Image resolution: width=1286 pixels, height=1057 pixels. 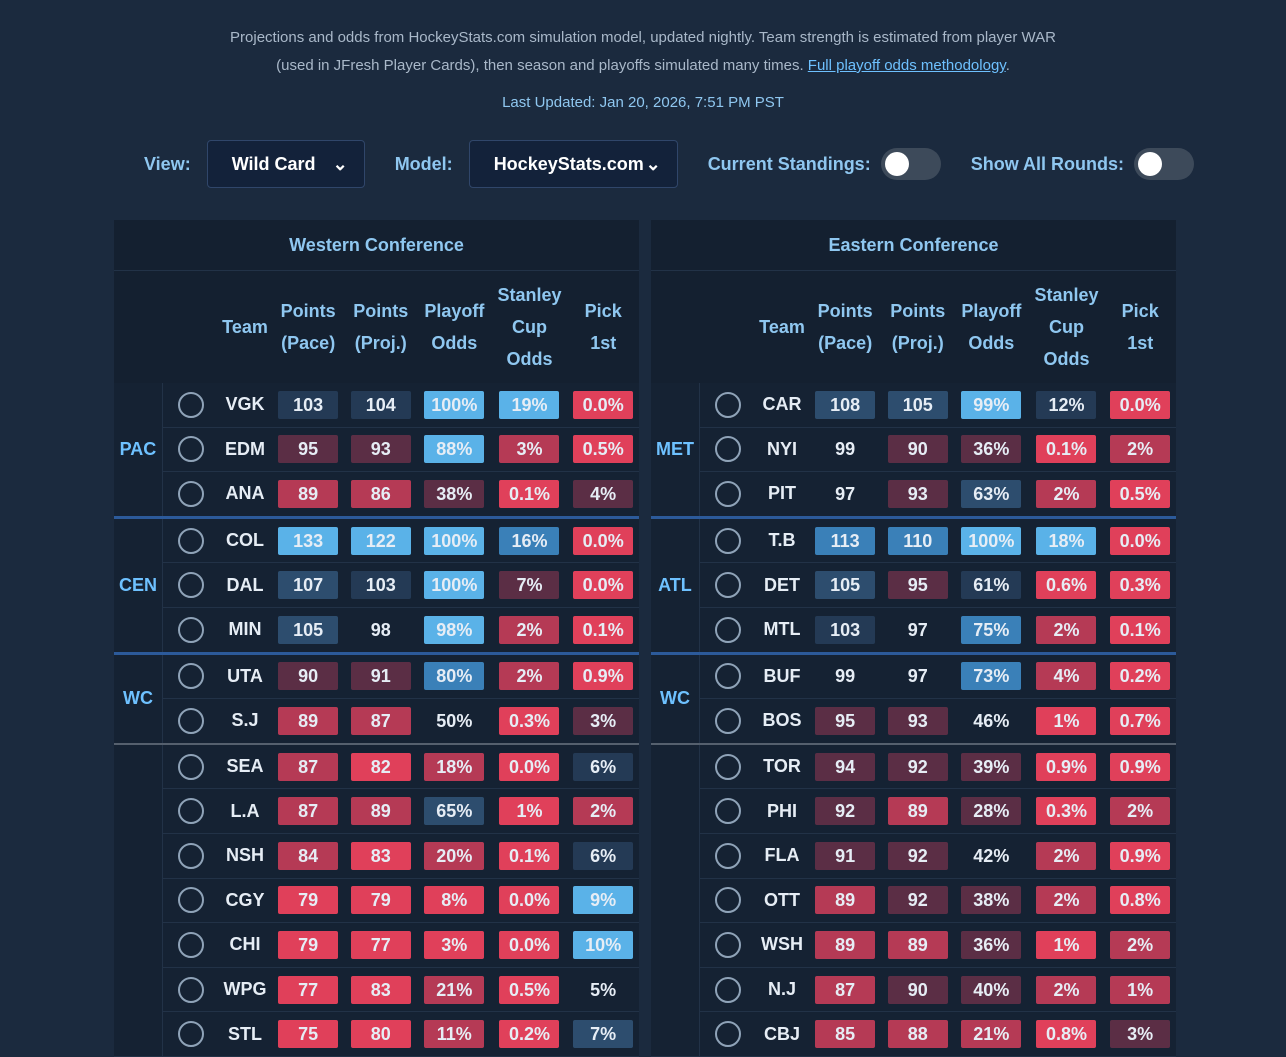 What do you see at coordinates (782, 448) in the screenshot?
I see `team-abbr: NYI` at bounding box center [782, 448].